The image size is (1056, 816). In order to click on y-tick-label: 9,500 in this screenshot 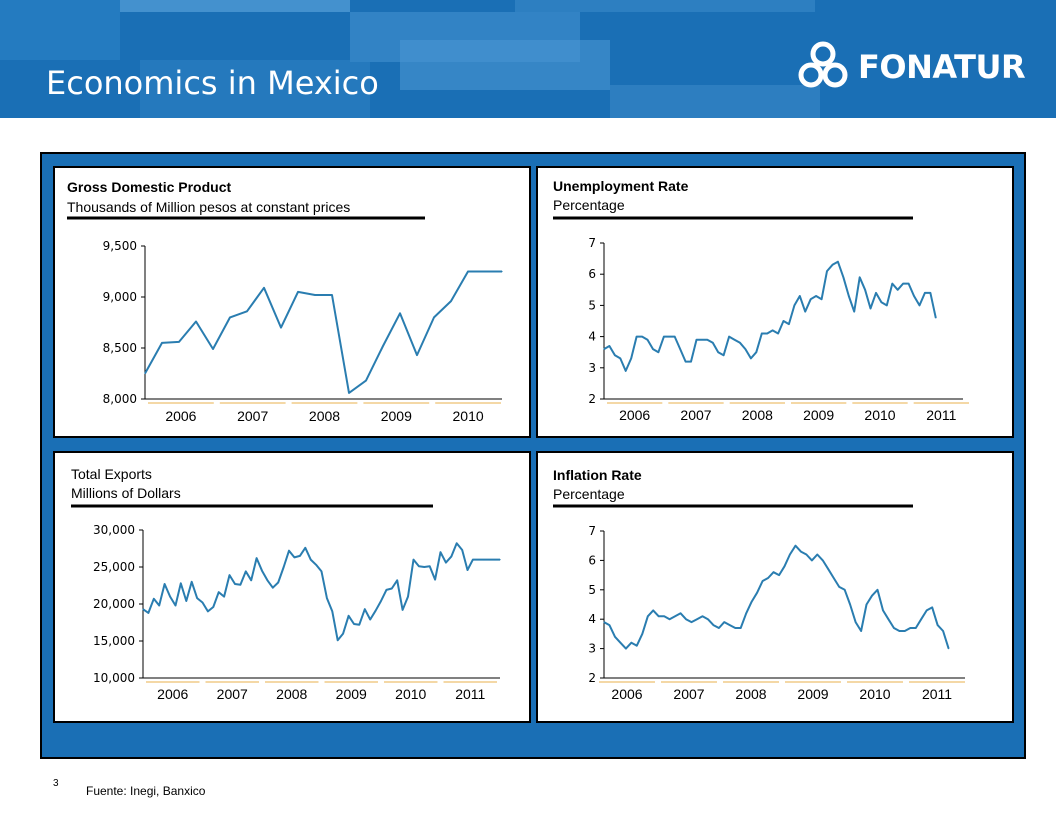, I will do `click(120, 246)`.